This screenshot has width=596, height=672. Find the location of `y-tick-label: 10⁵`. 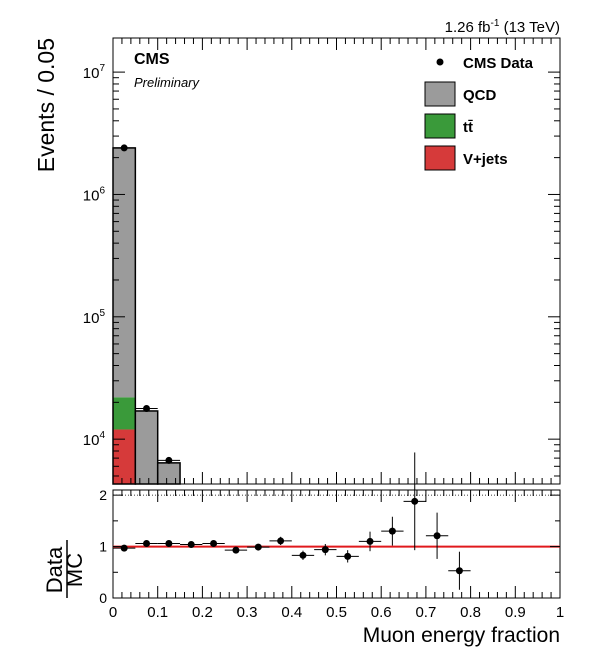

y-tick-label: 10⁵ is located at coordinates (94, 317).